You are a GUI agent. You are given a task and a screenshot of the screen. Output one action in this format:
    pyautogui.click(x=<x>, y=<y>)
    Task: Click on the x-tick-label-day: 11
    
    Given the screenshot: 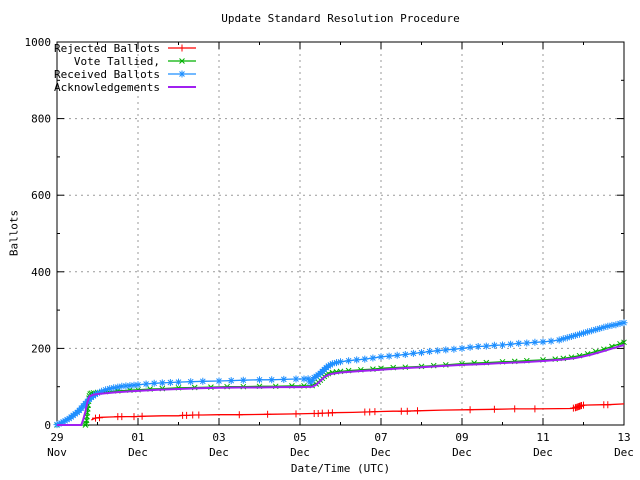 What is the action you would take?
    pyautogui.click(x=542, y=437)
    